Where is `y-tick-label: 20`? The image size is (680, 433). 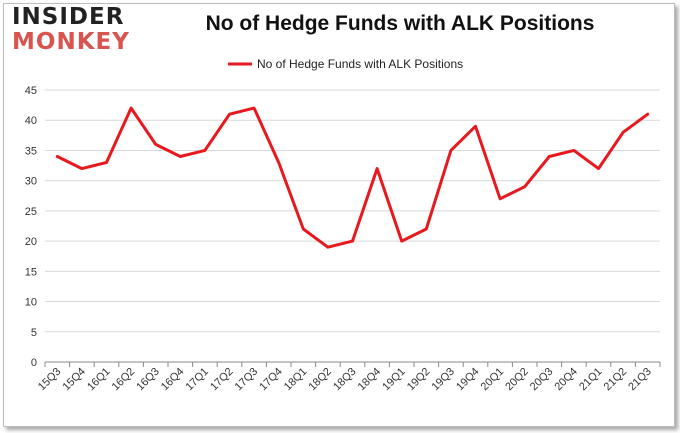 y-tick-label: 20 is located at coordinates (31, 242).